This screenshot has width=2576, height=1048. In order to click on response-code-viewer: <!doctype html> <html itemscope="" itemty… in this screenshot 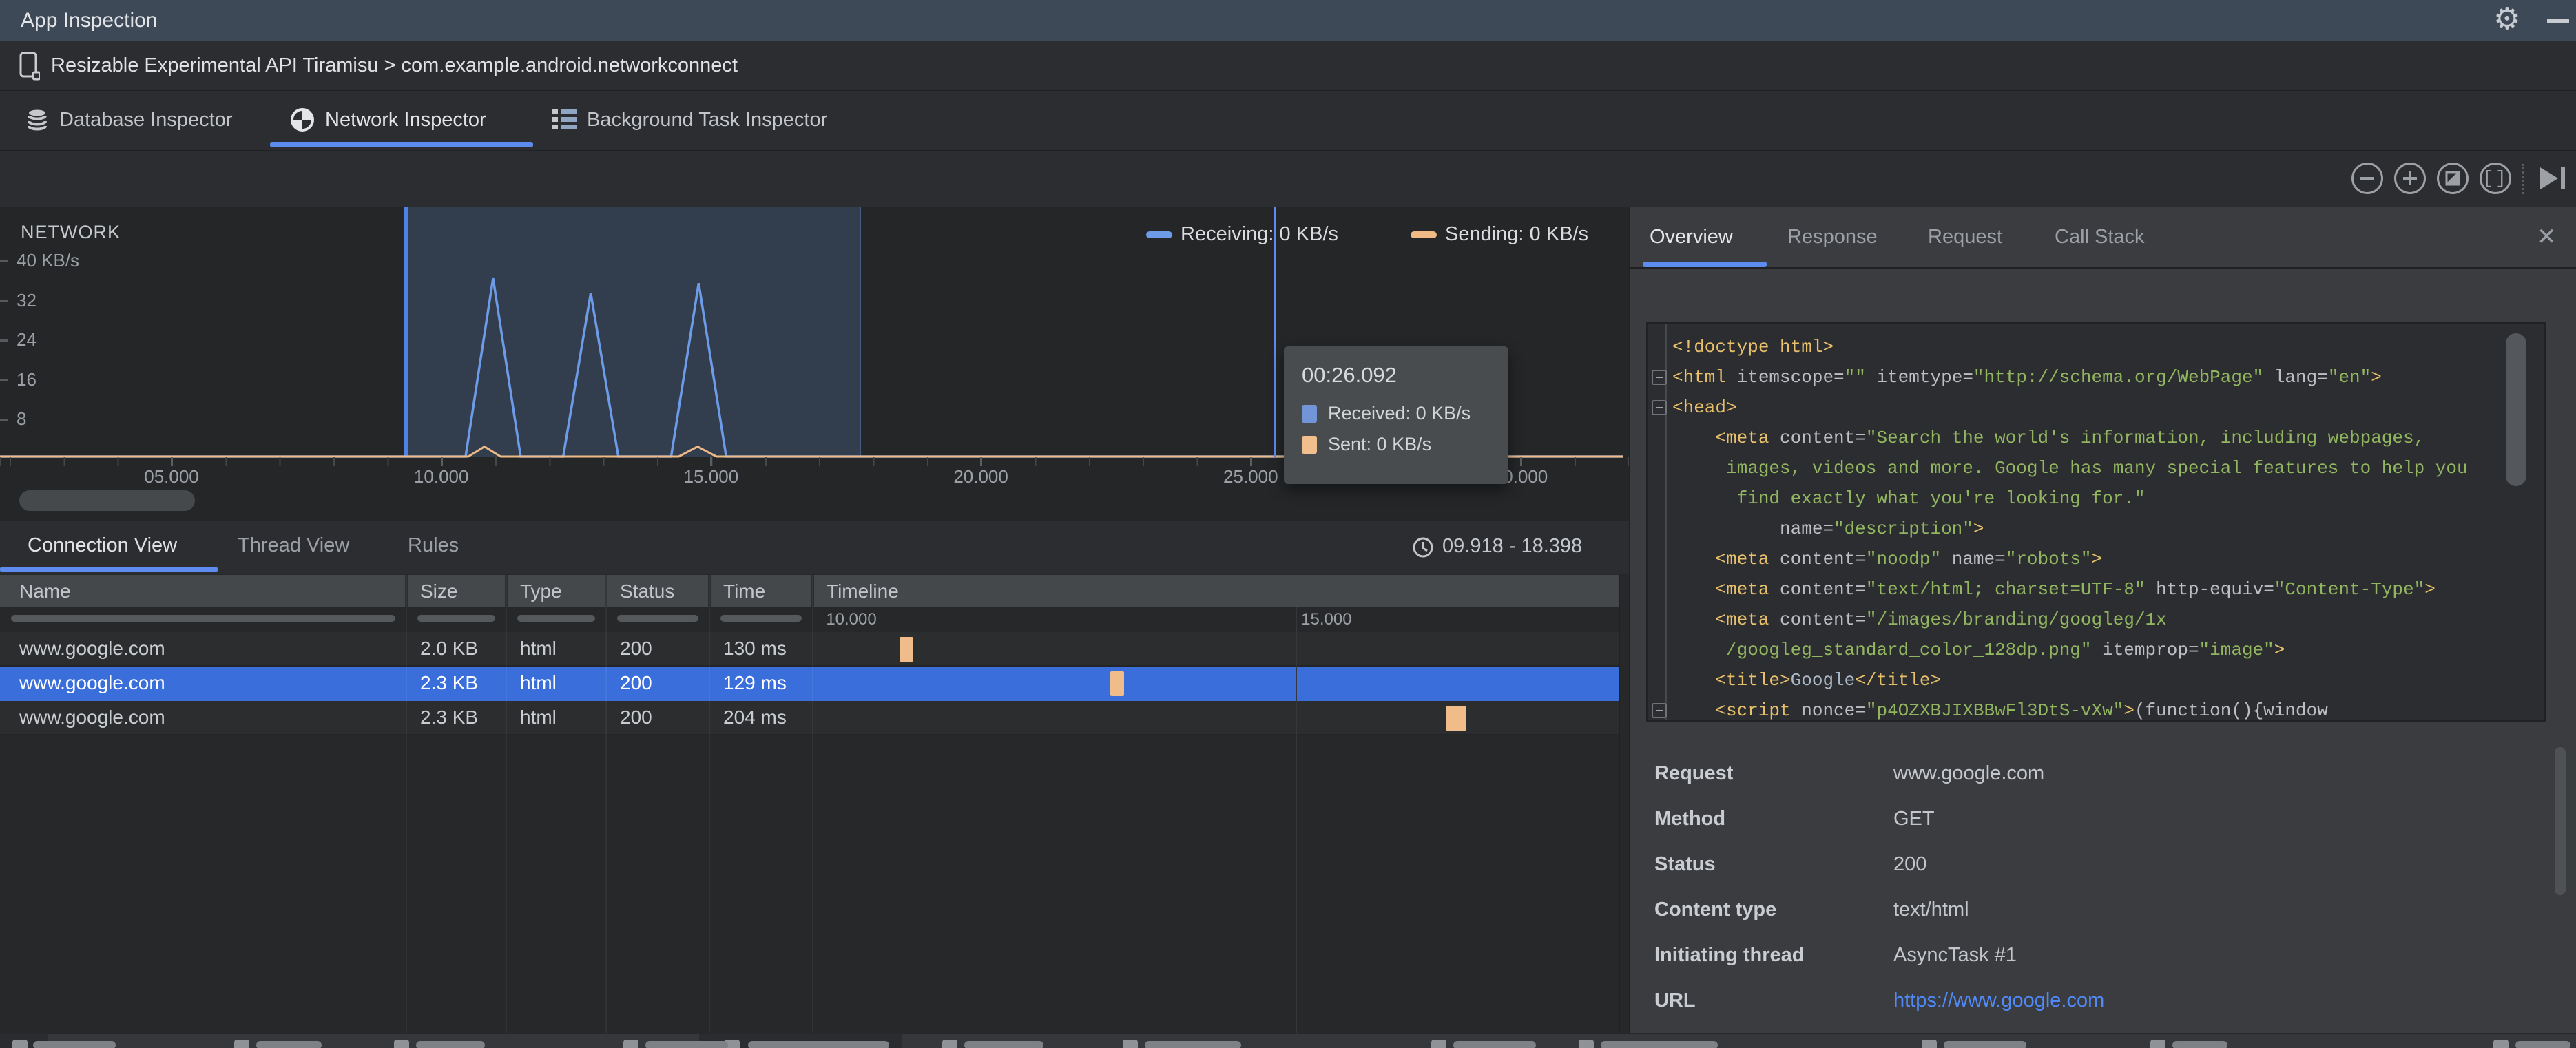, I will do `click(2096, 522)`.